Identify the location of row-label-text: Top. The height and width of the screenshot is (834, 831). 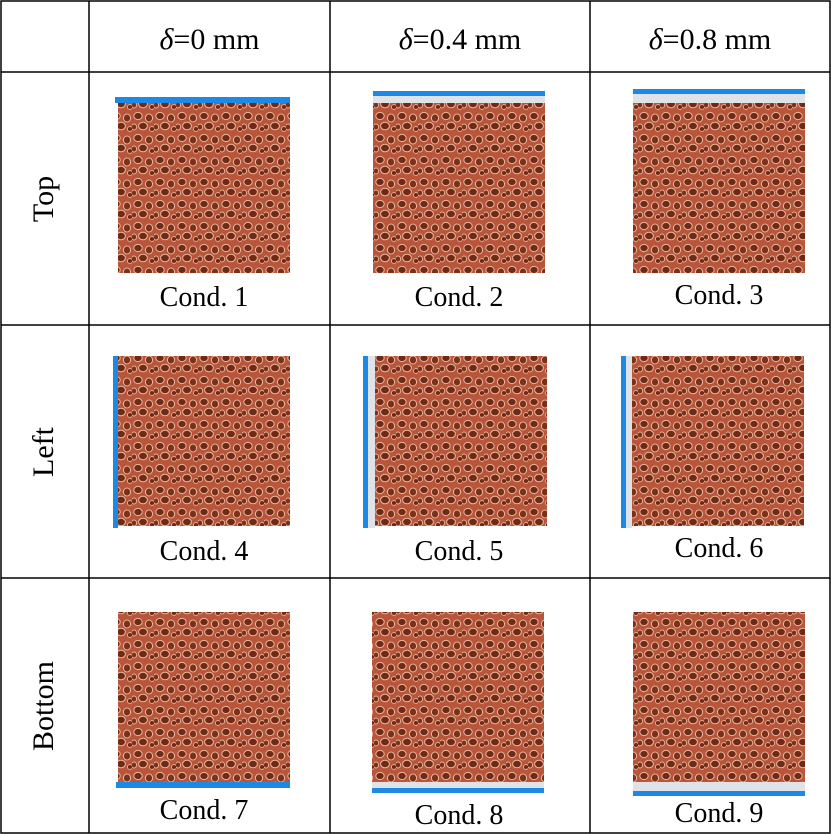
(43, 198).